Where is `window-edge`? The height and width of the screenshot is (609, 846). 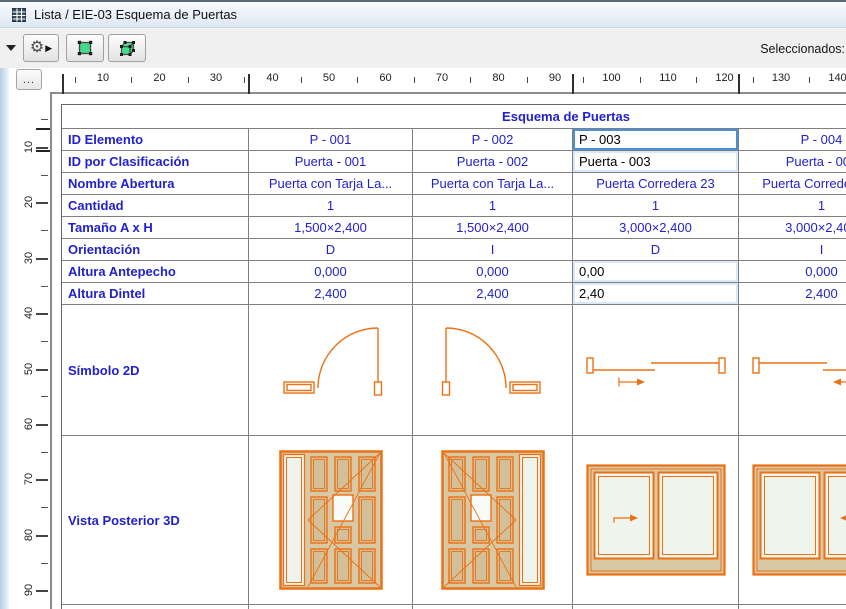
window-edge is located at coordinates (4, 338).